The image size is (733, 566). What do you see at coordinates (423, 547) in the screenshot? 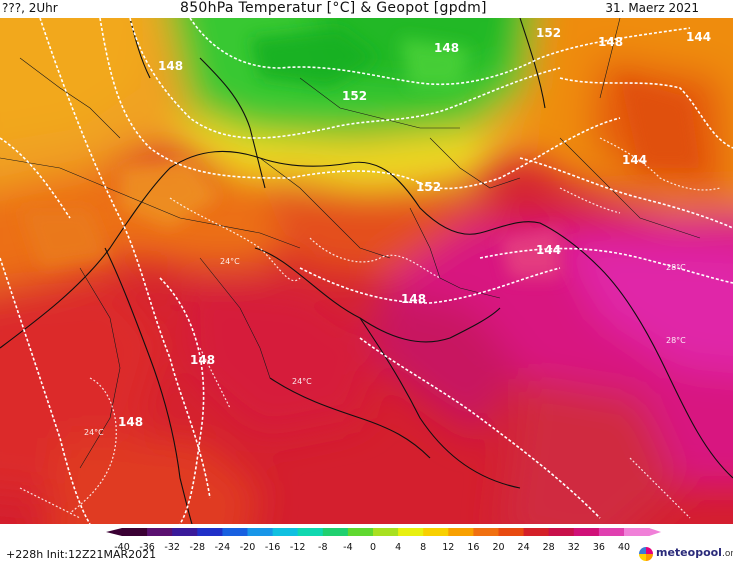
I see `colorbar-tick-label: 8` at bounding box center [423, 547].